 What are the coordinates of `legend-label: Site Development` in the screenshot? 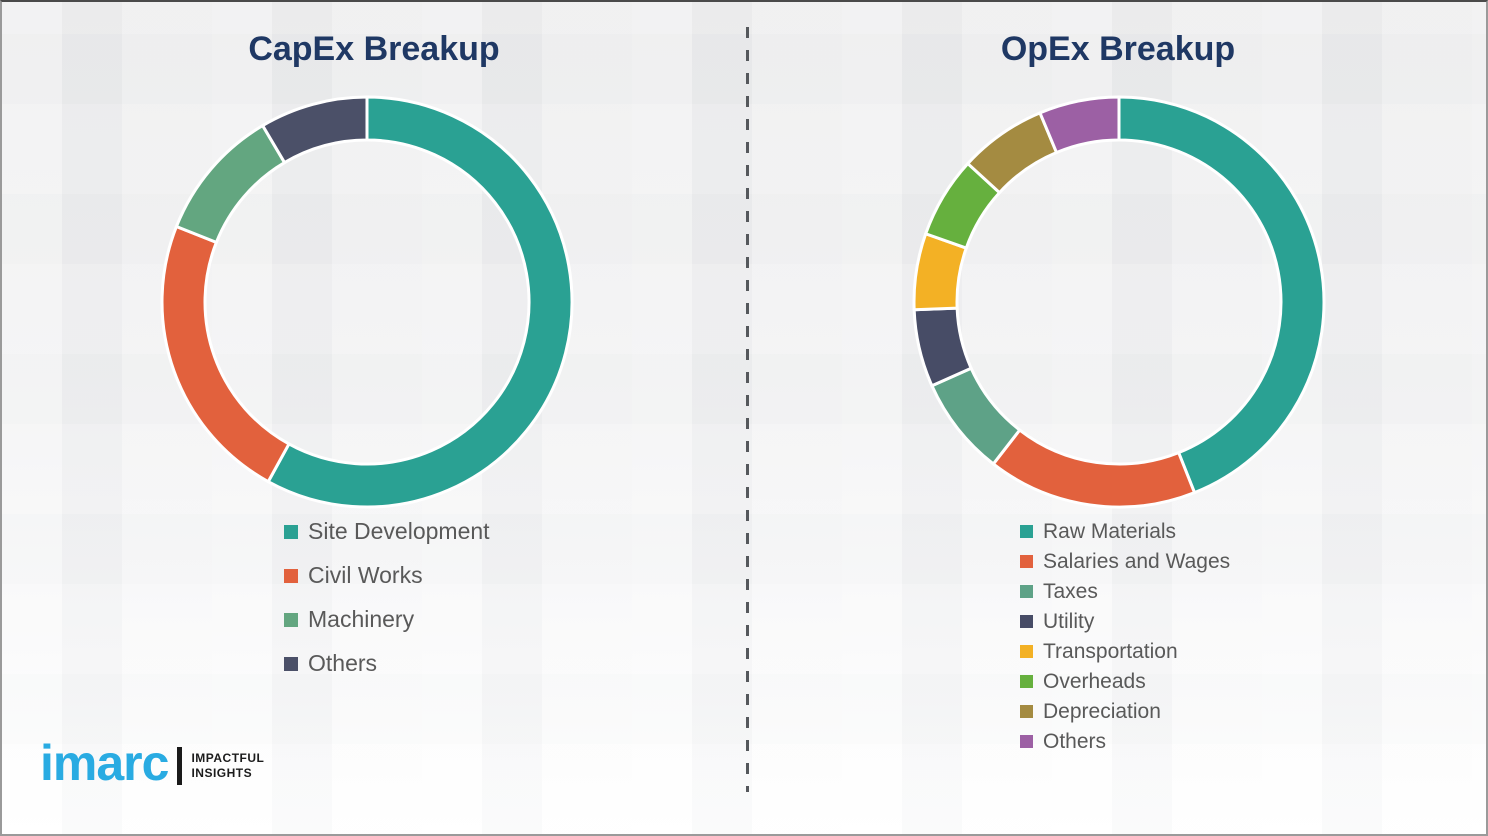 It's located at (399, 531).